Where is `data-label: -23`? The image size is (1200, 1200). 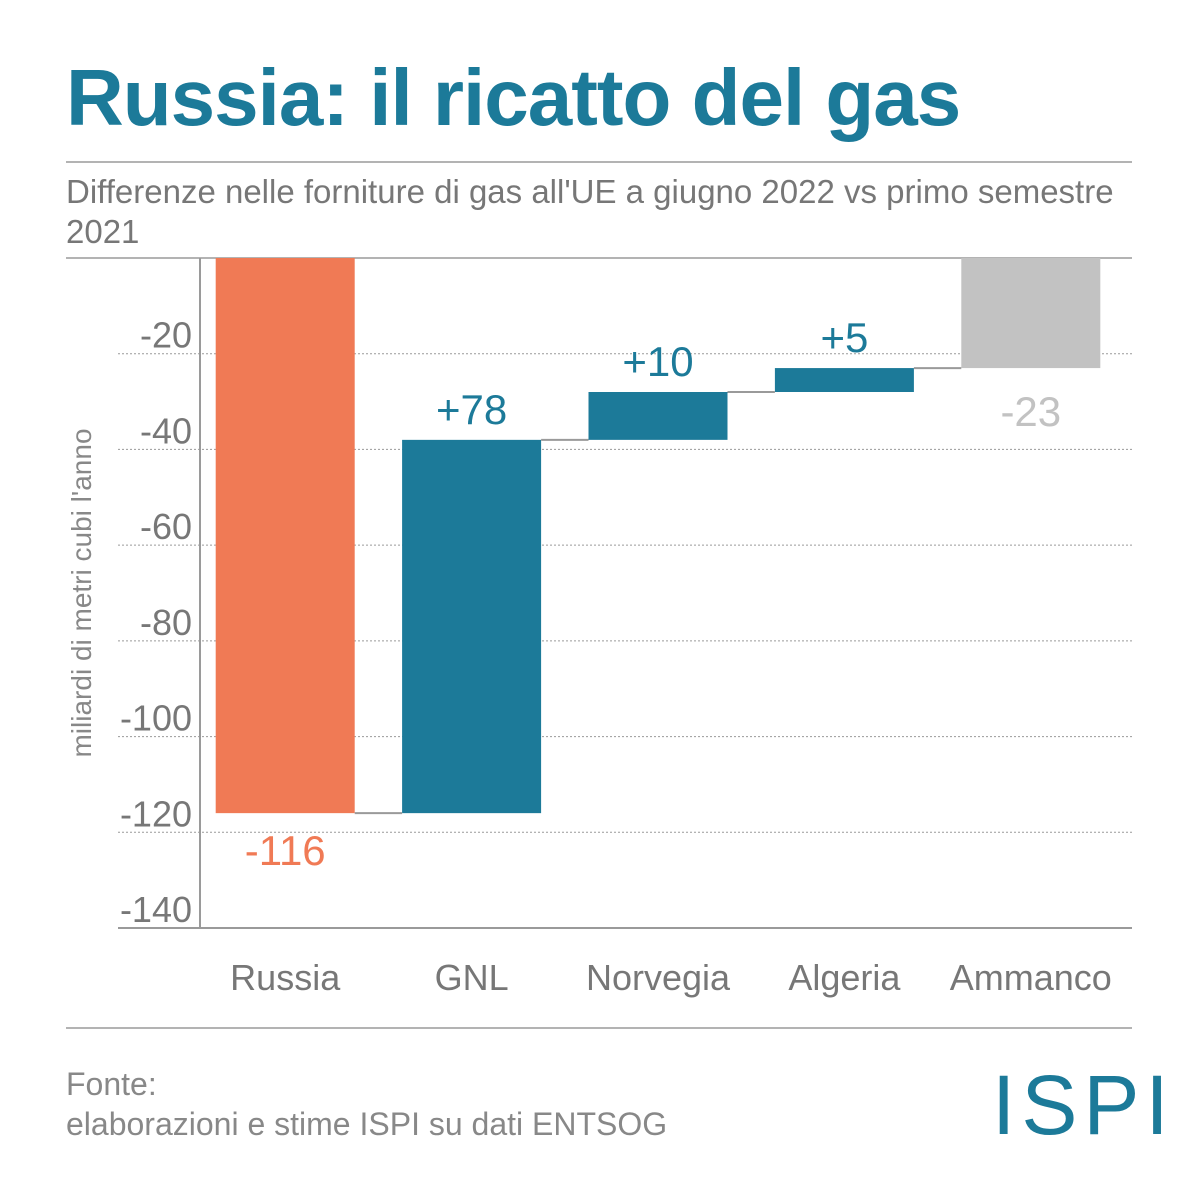 data-label: -23 is located at coordinates (1030, 411).